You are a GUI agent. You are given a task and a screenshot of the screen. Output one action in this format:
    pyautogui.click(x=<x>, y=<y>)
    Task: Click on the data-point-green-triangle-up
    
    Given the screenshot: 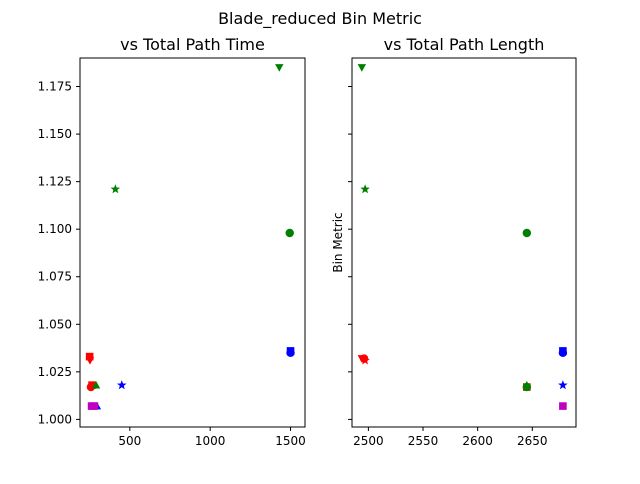 What is the action you would take?
    pyautogui.click(x=96, y=384)
    